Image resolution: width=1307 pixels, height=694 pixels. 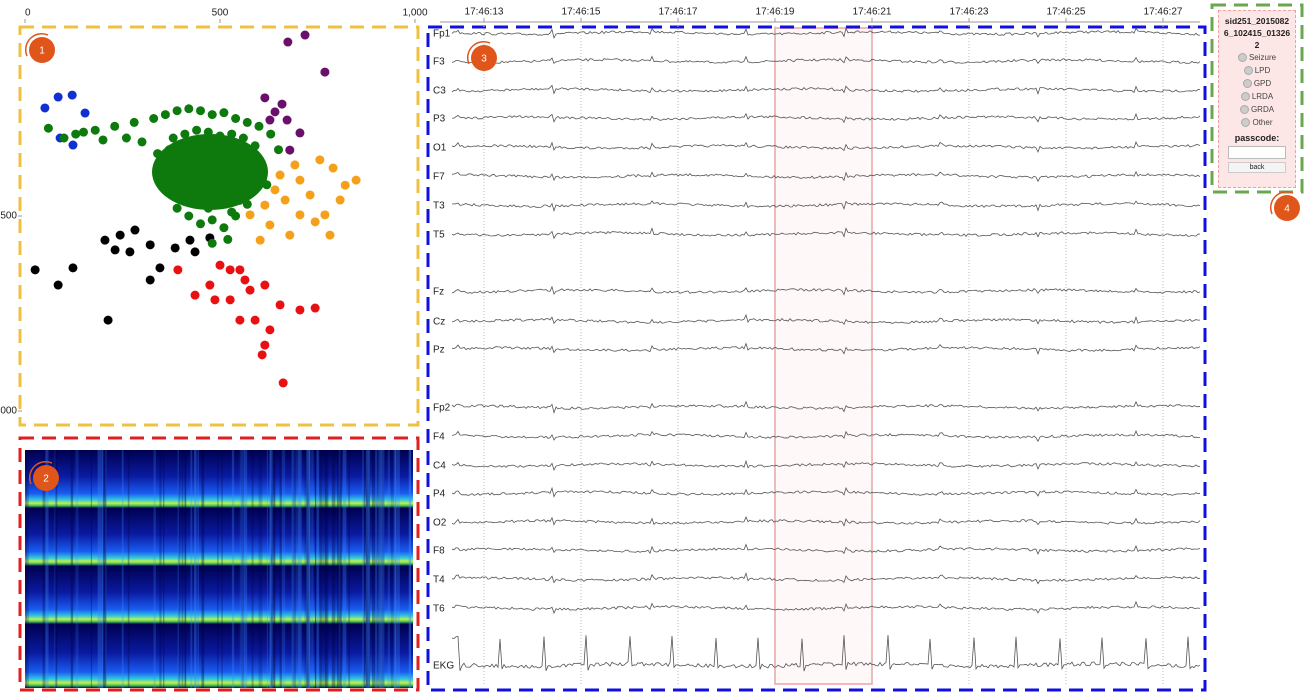 What do you see at coordinates (442, 408) in the screenshot?
I see `channel-label: Fp2` at bounding box center [442, 408].